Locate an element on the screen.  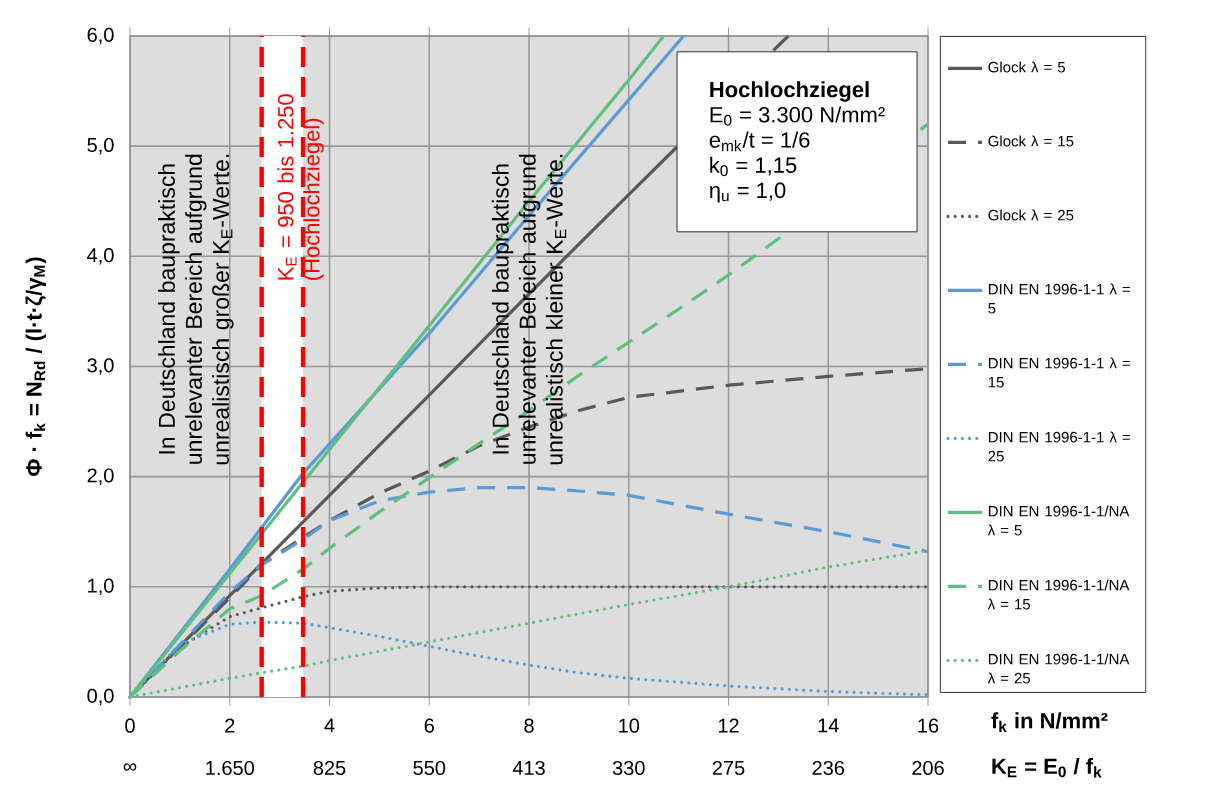
annotation: e$_{mk}$/t = 1/6 is located at coordinates (759, 141).